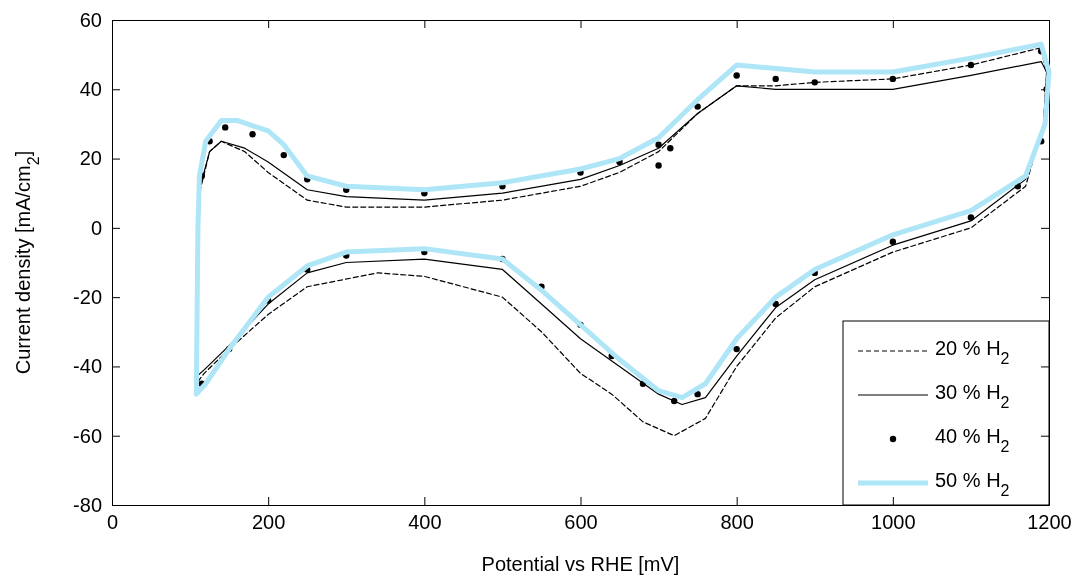 The height and width of the screenshot is (581, 1087). Describe the element at coordinates (972, 352) in the screenshot. I see `legend-label: 20 % H$_{2}$` at that location.